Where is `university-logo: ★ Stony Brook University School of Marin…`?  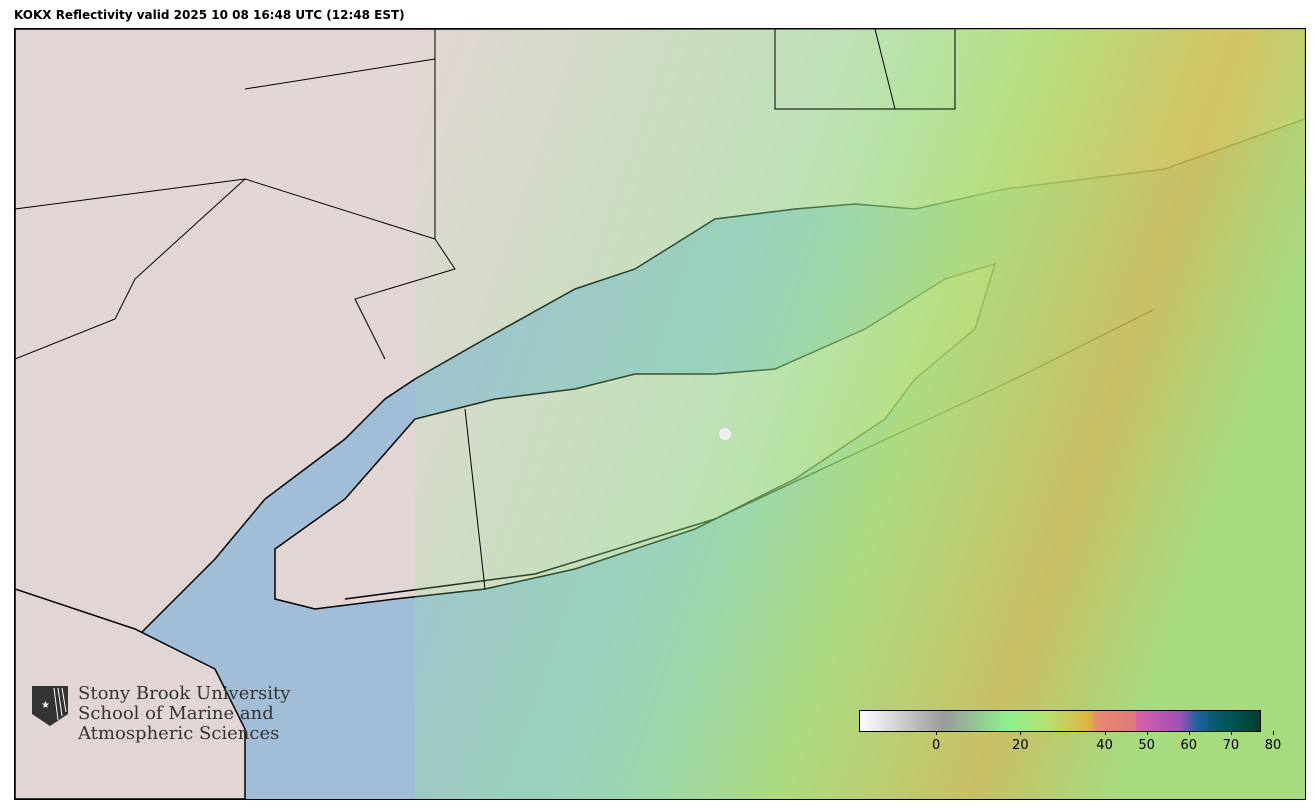 university-logo: ★ Stony Brook University School of Marin… is located at coordinates (160, 714).